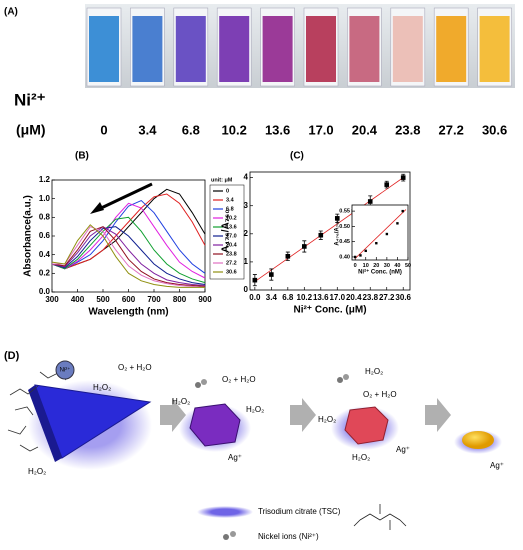 The width and height of the screenshot is (523, 550). What do you see at coordinates (344, 212) in the screenshot?
I see `y-tick-label: 0.55` at bounding box center [344, 212].